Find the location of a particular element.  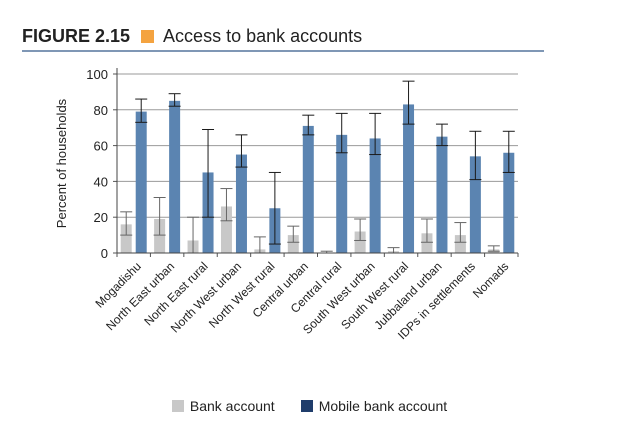

legend-swatch-bank-account is located at coordinates (177, 406).